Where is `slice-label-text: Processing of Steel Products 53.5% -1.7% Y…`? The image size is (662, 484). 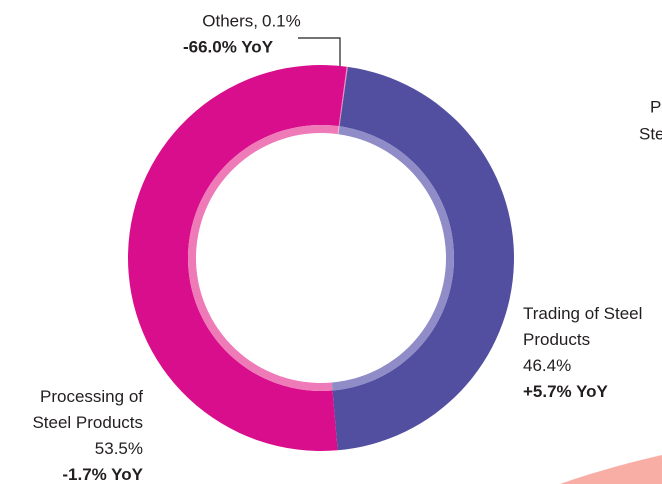 slice-label-text: Processing of Steel Products 53.5% -1.7% Y… is located at coordinates (78, 434).